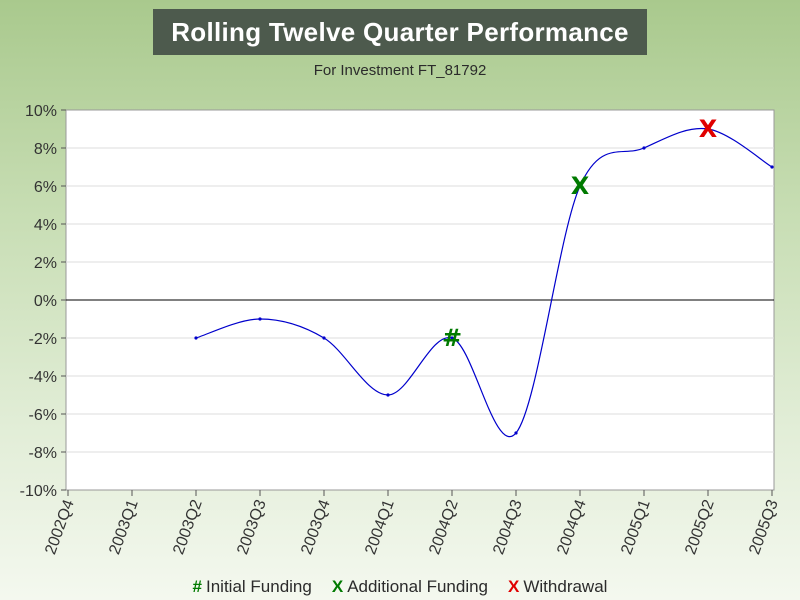  What do you see at coordinates (45, 301) in the screenshot?
I see `y-tick-label: 0%` at bounding box center [45, 301].